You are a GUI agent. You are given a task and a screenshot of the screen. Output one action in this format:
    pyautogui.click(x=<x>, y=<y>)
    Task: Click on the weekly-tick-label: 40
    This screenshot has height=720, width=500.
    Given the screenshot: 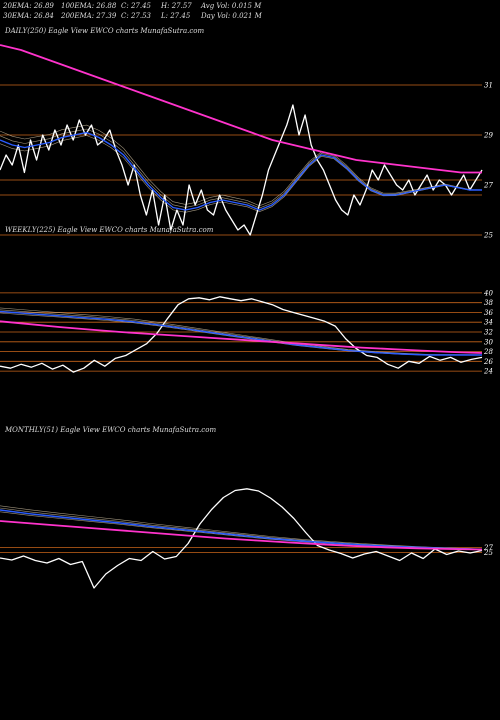 What is the action you would take?
    pyautogui.click(x=488, y=293)
    